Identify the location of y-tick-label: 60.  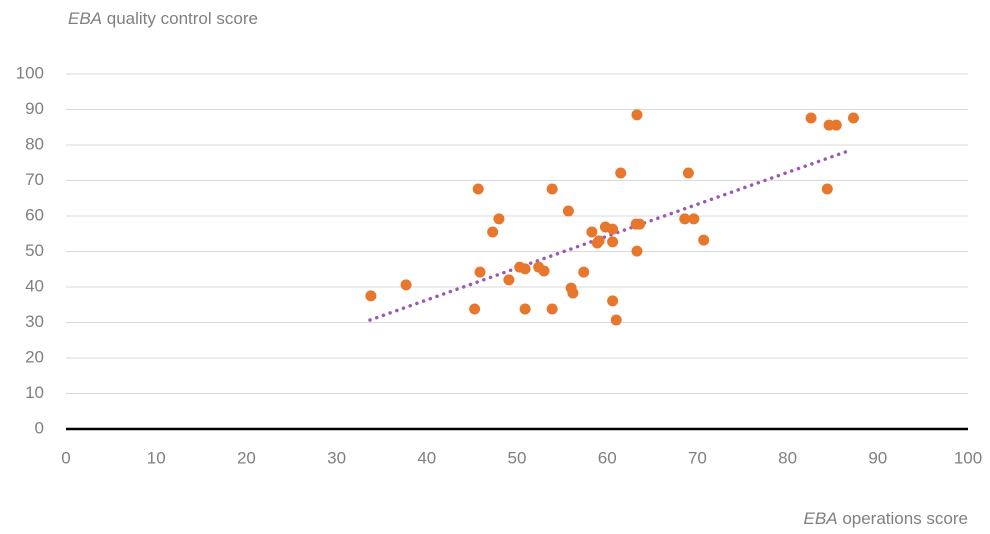
(34, 214).